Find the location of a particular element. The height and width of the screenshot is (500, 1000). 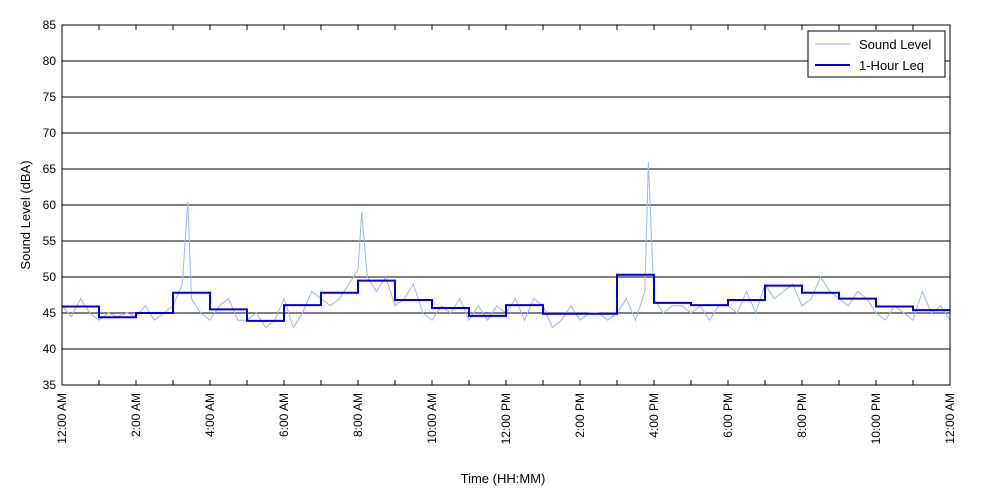

y-tick-label: 45 is located at coordinates (50, 313).